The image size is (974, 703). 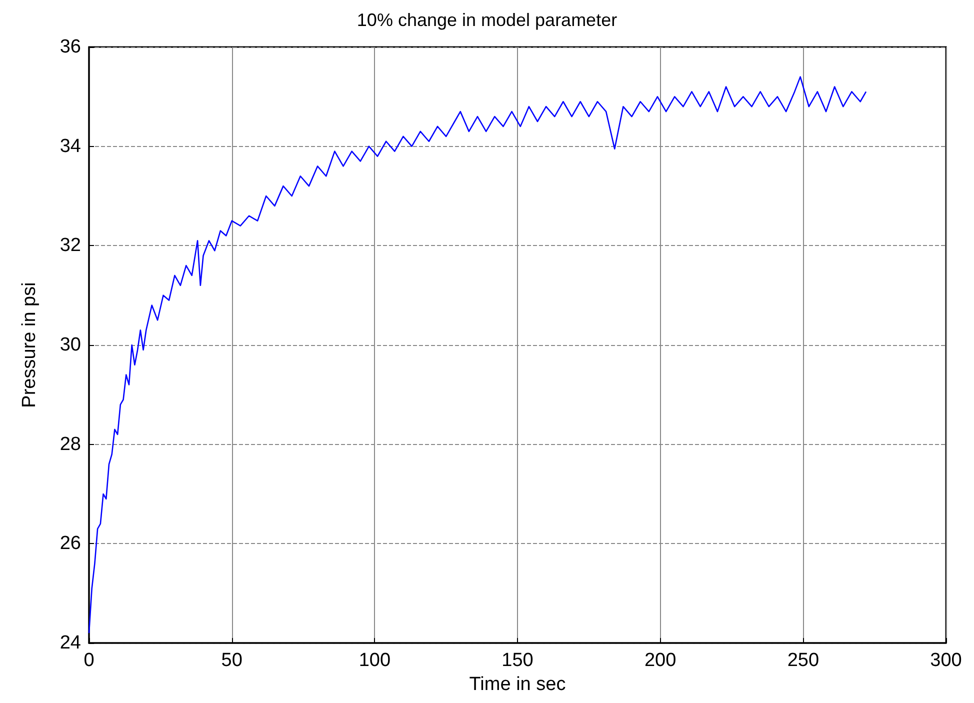 What do you see at coordinates (71, 146) in the screenshot?
I see `y-tick-label: 34` at bounding box center [71, 146].